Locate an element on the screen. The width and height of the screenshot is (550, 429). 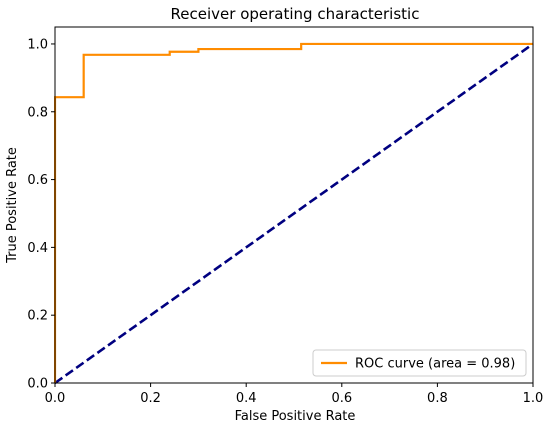
y-axis-label: True Positive Rate is located at coordinates (12, 205).